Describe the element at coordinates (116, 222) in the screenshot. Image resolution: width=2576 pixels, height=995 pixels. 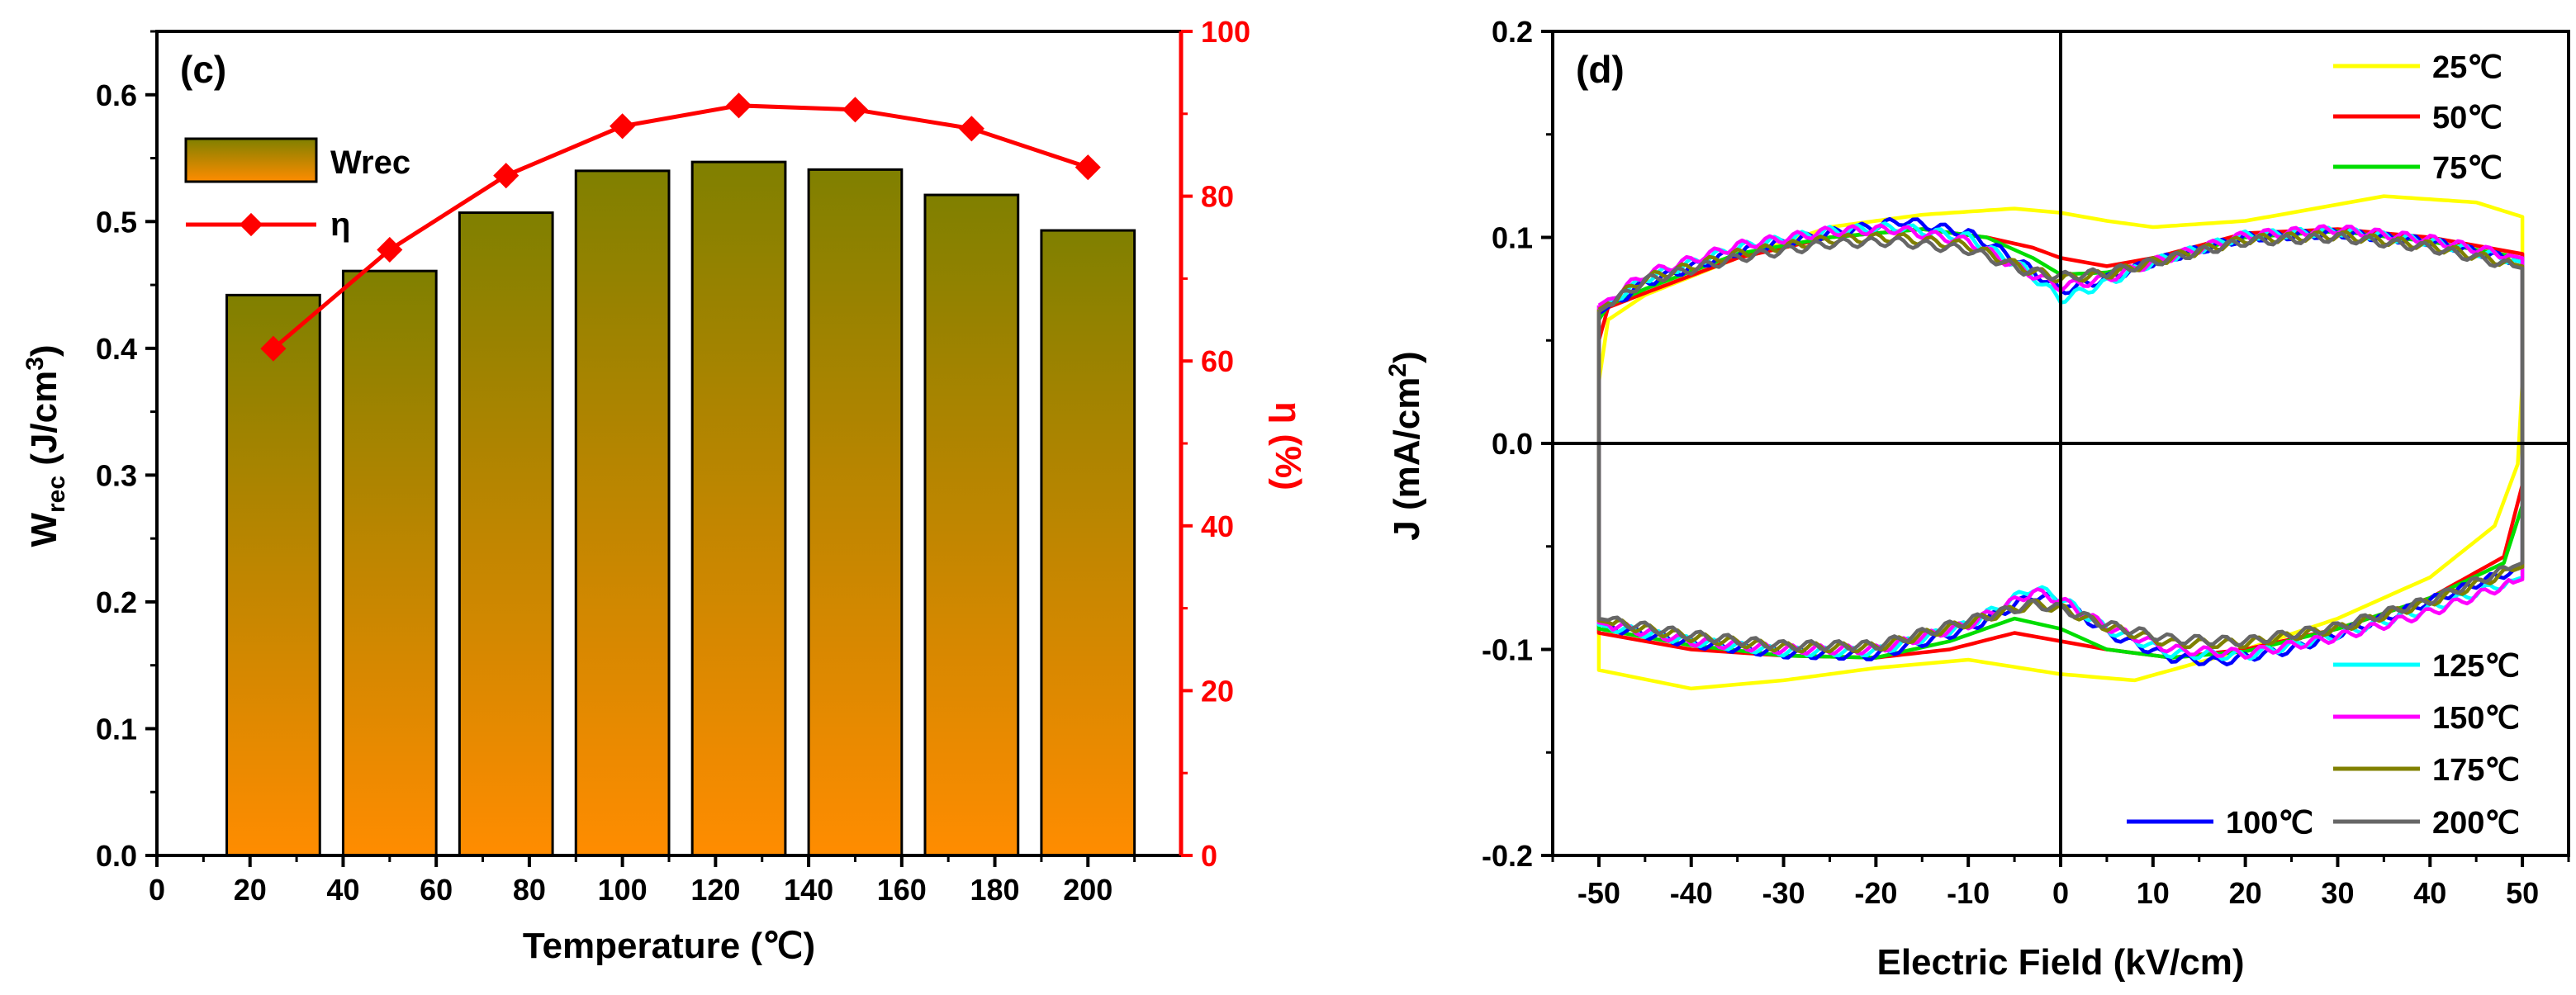
I see `c-y-tick-label: 0.5` at that location.